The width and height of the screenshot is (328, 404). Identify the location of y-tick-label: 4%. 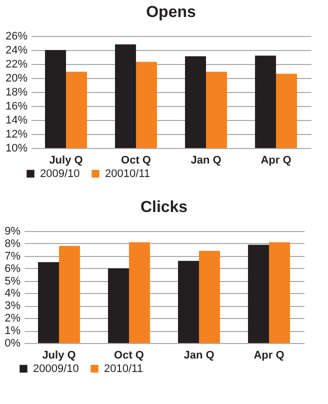
(12, 294).